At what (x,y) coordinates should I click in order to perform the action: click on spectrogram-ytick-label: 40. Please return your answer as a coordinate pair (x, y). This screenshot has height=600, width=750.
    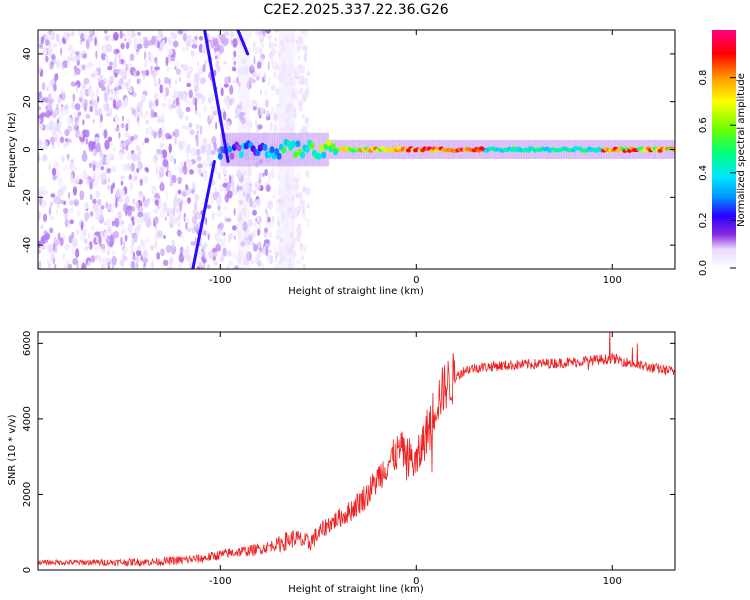
    Looking at the image, I should click on (27, 54).